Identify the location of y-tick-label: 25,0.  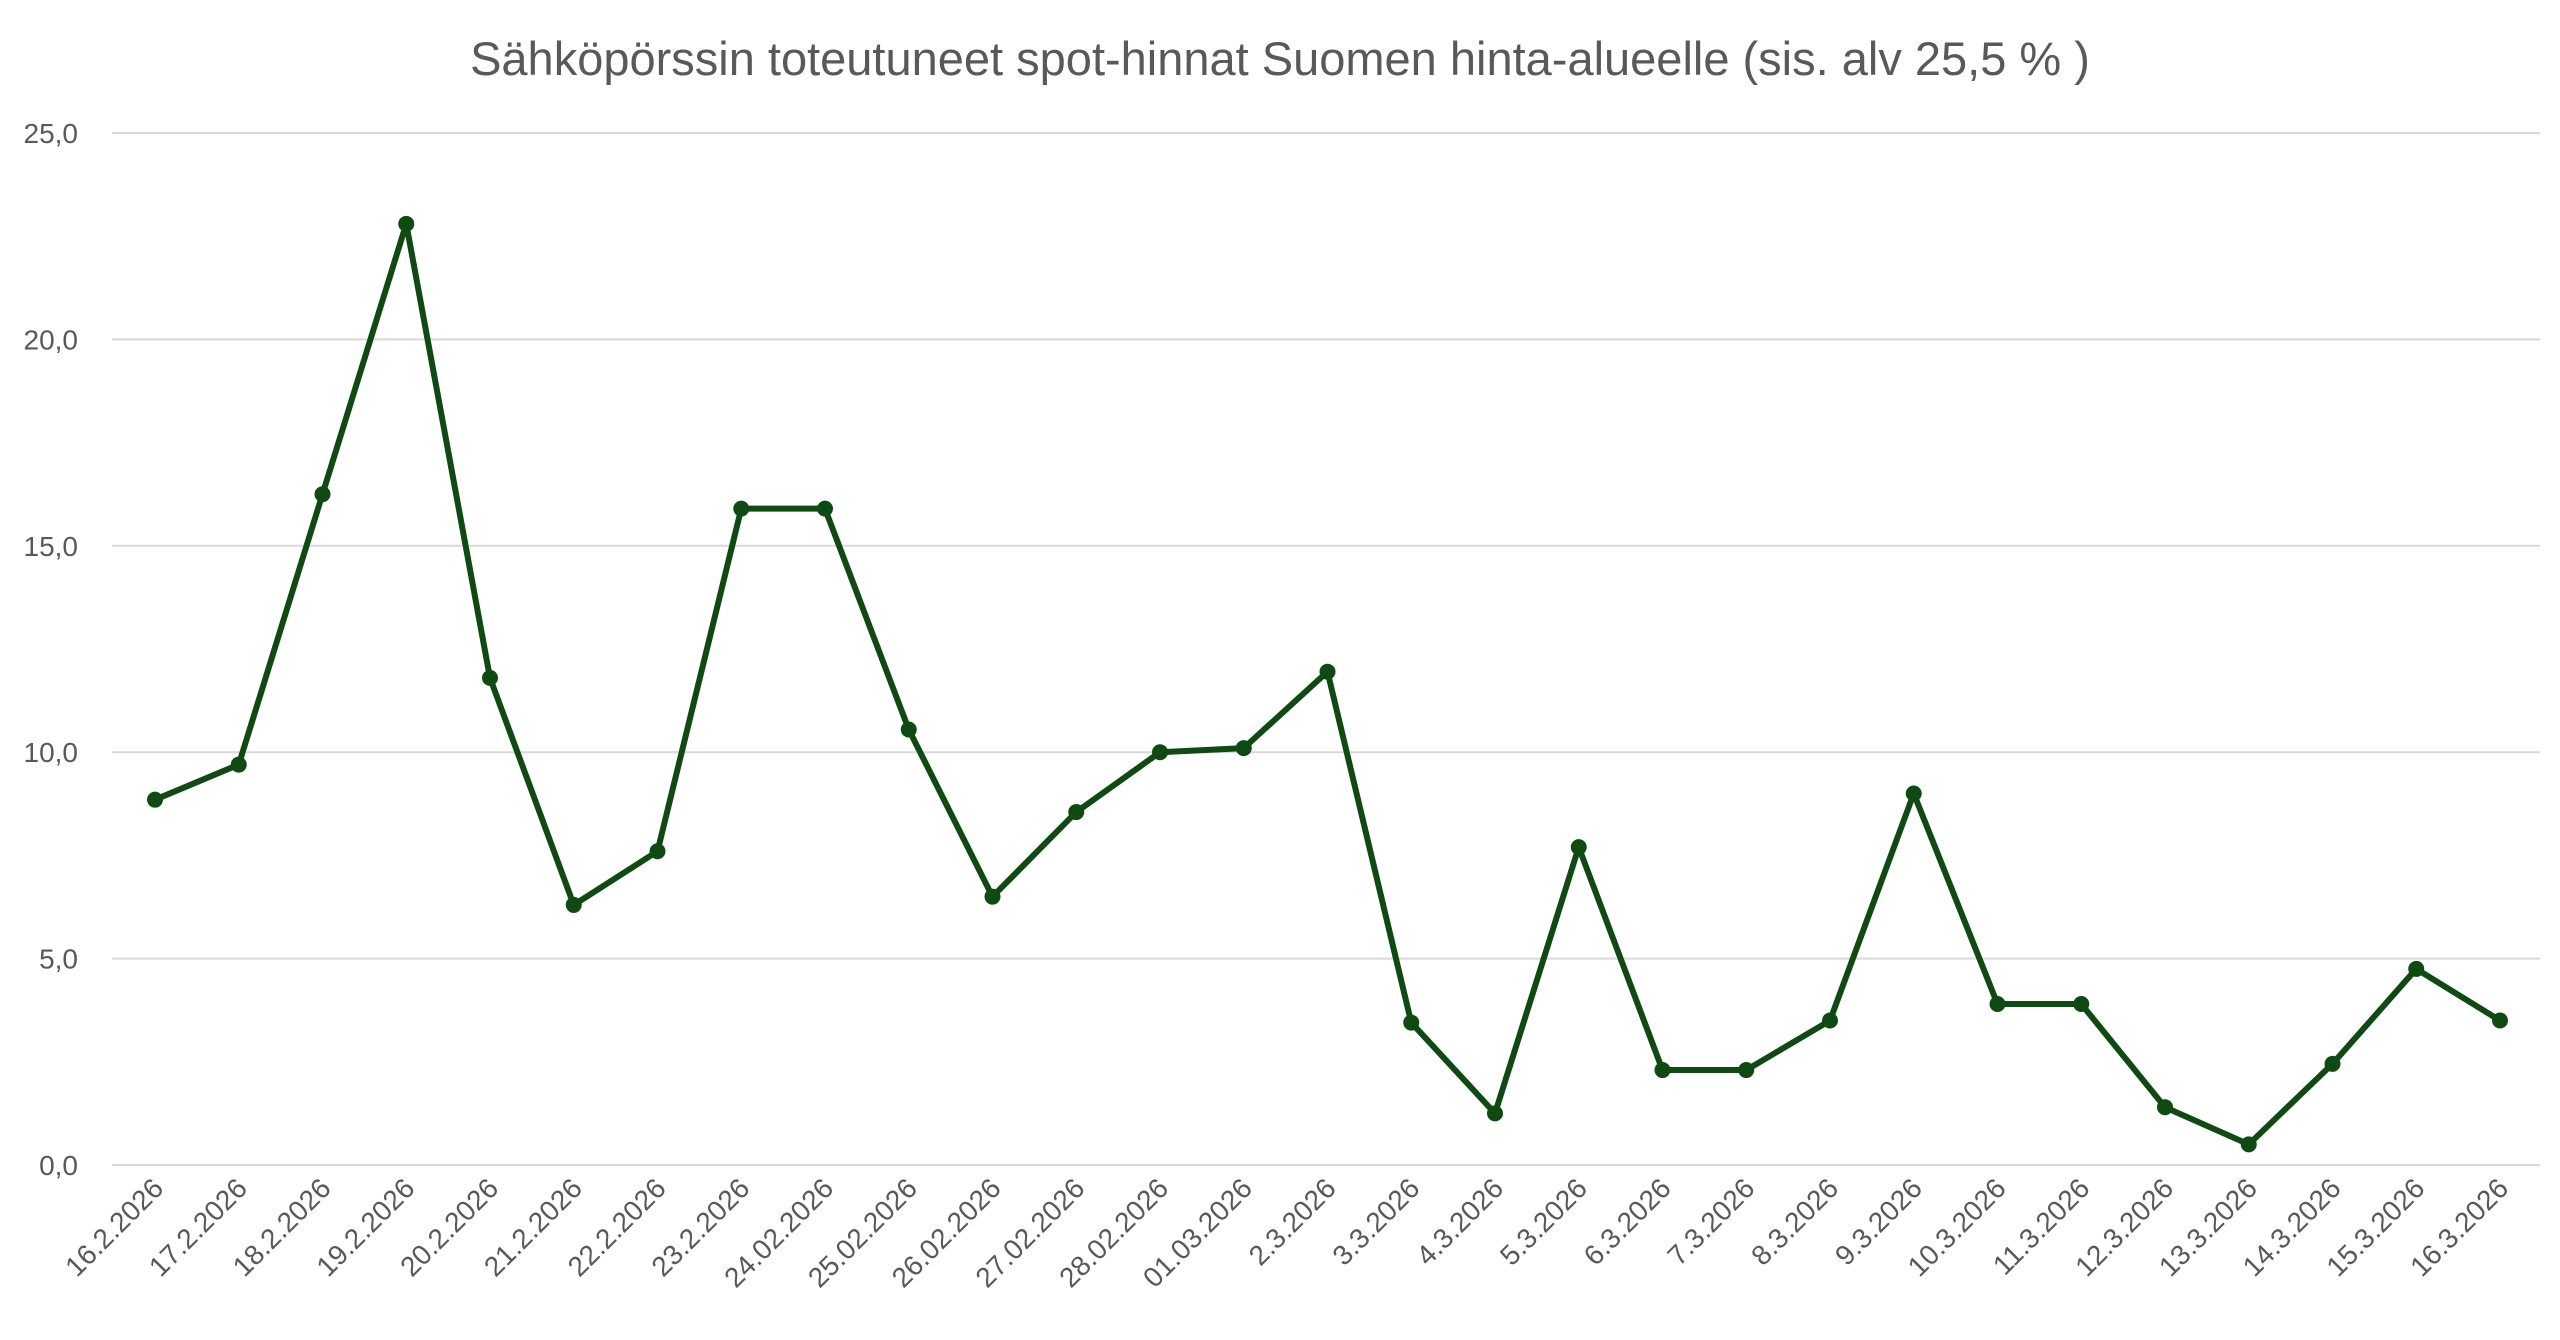
(51, 133).